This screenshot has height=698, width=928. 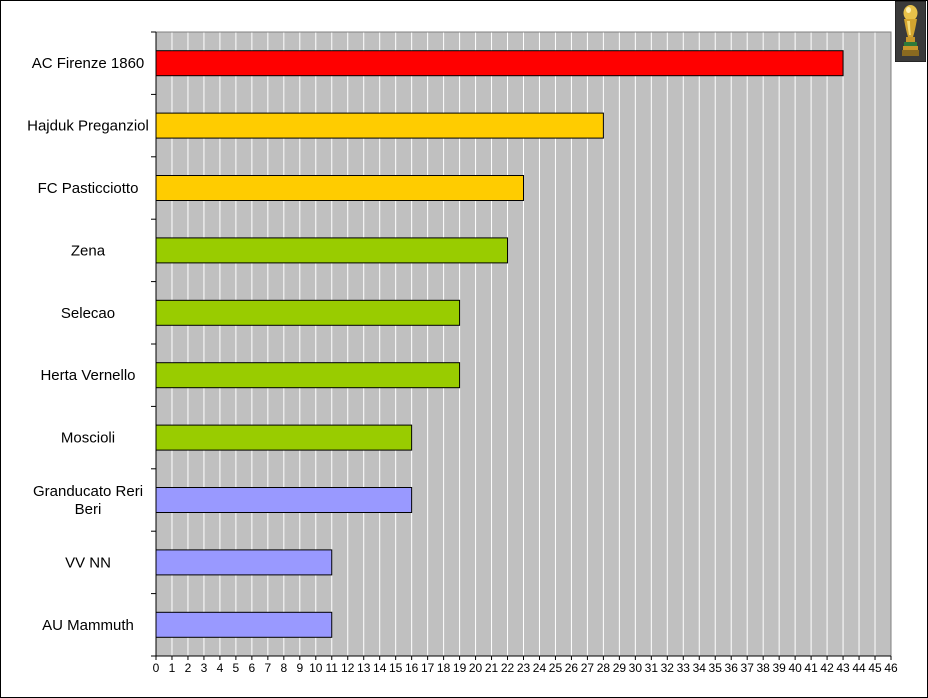 What do you see at coordinates (88, 625) in the screenshot?
I see `category-label: AU Mammuth` at bounding box center [88, 625].